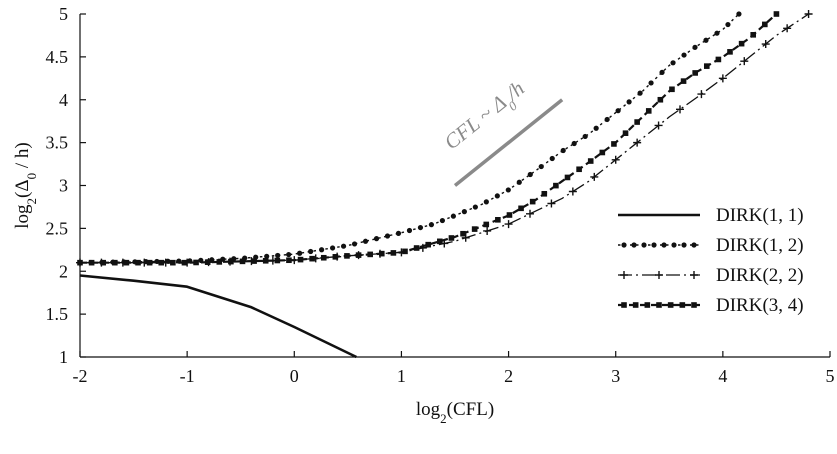  What do you see at coordinates (57, 314) in the screenshot?
I see `y-tick-label: 1.5` at bounding box center [57, 314].